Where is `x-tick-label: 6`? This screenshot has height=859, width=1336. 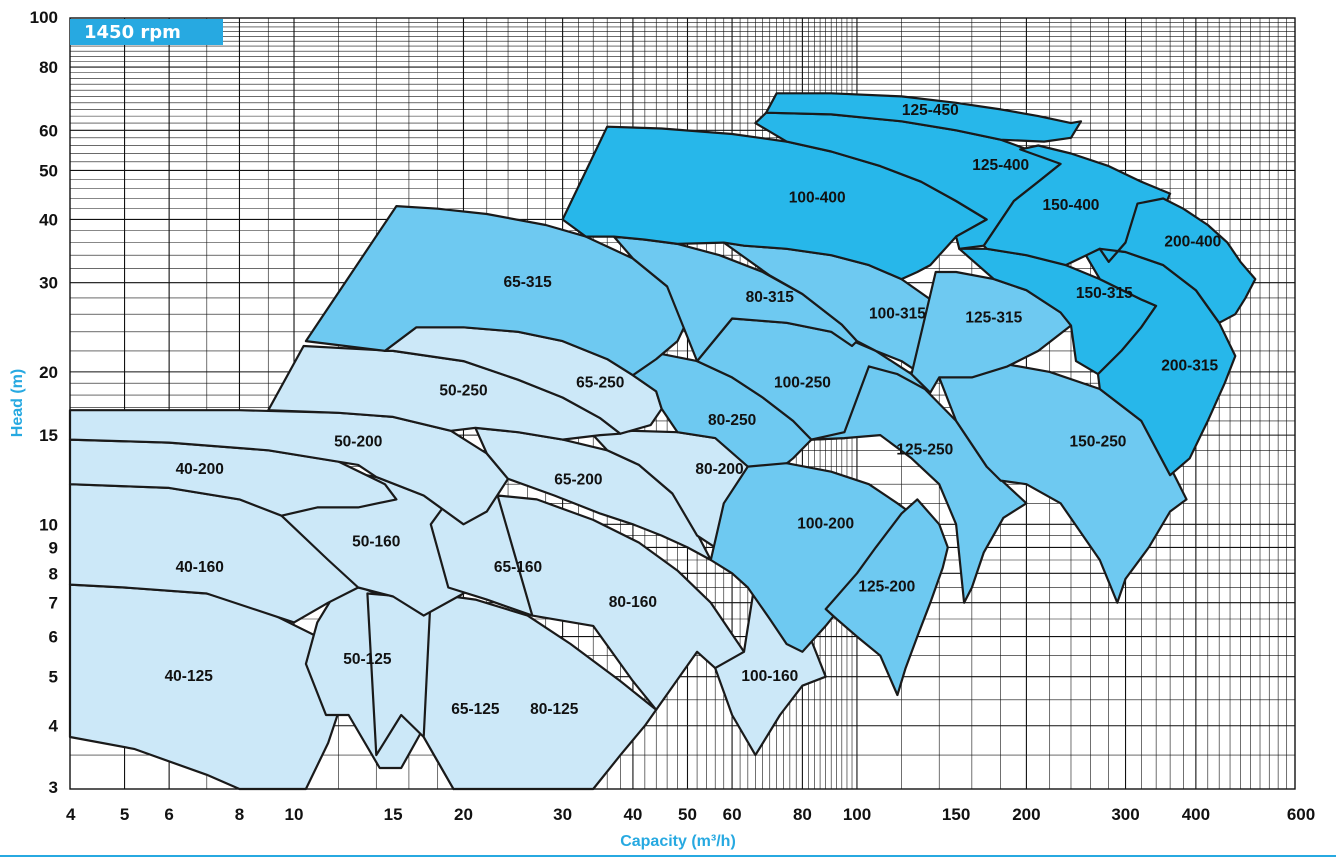
x-tick-label: 6 is located at coordinates (168, 814).